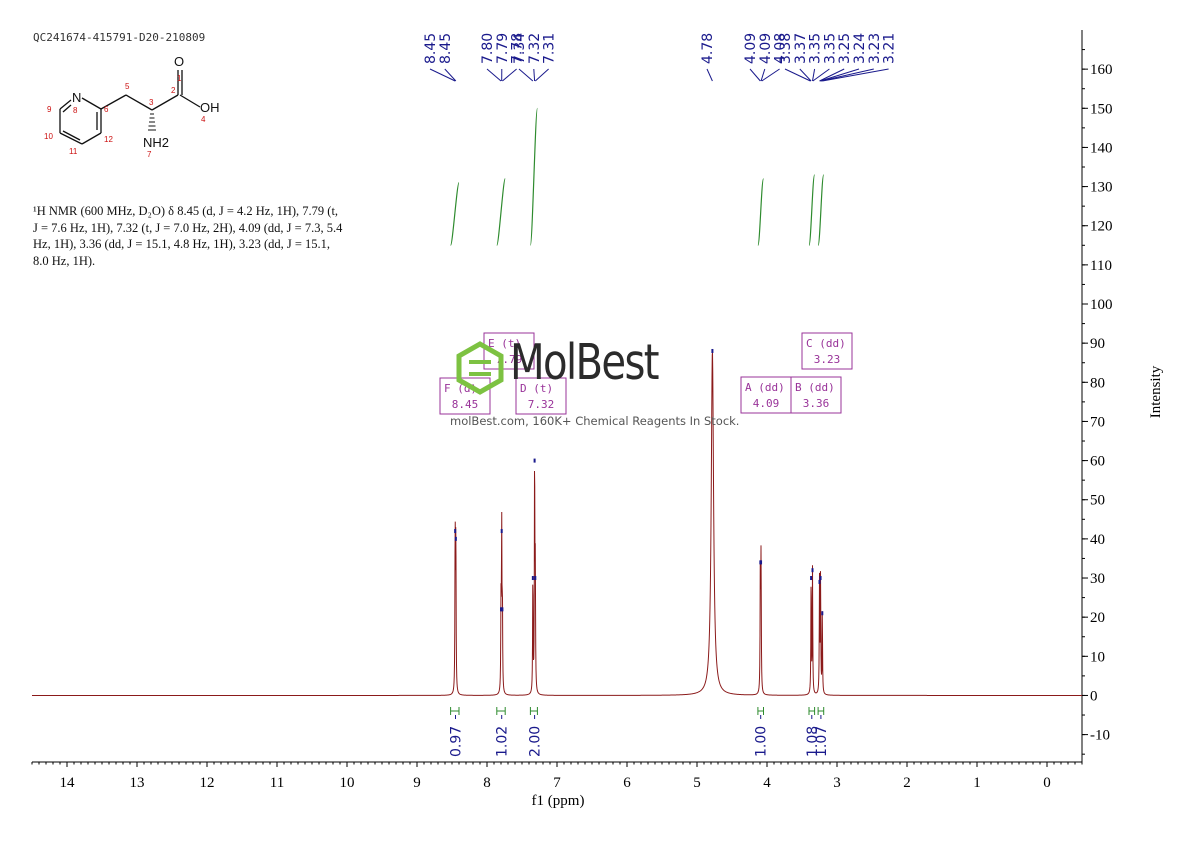  I want to click on x-tick-label: 9, so click(417, 783).